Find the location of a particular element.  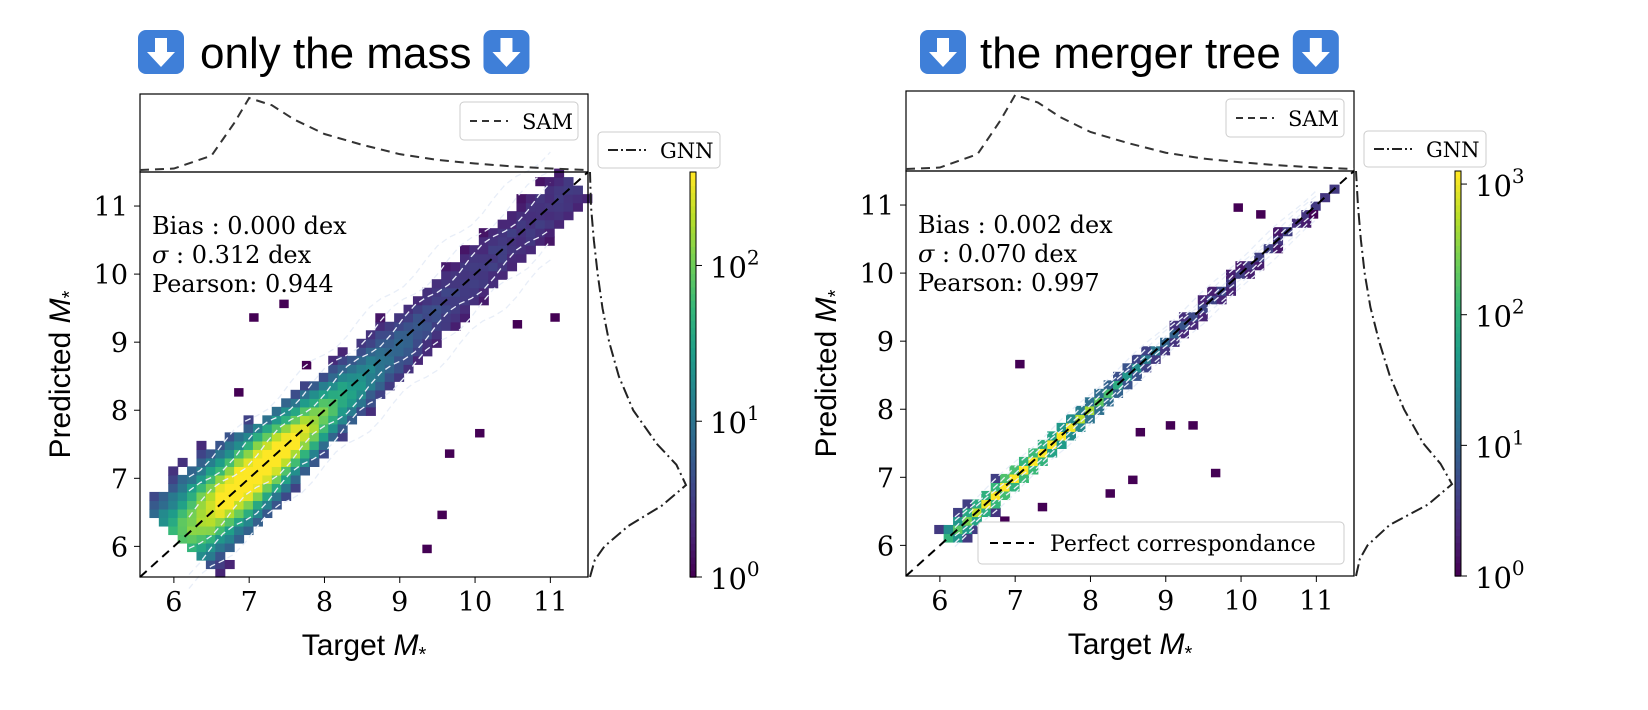

y-axis-label: Predicted M* is located at coordinates (62, 374).